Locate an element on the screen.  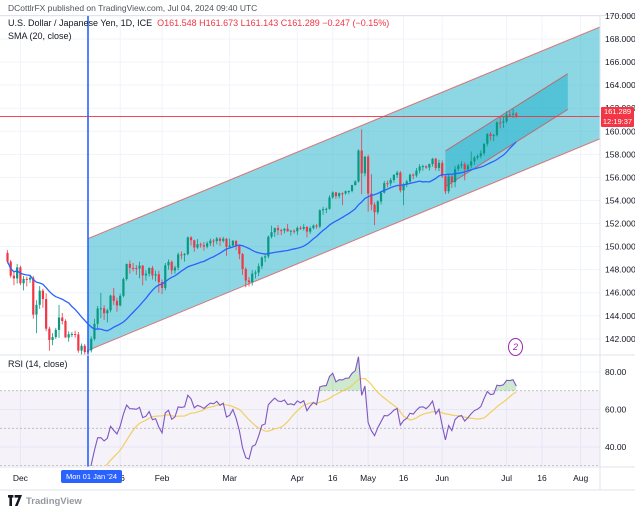
svg-text: 152.000 is located at coordinates (620, 224).